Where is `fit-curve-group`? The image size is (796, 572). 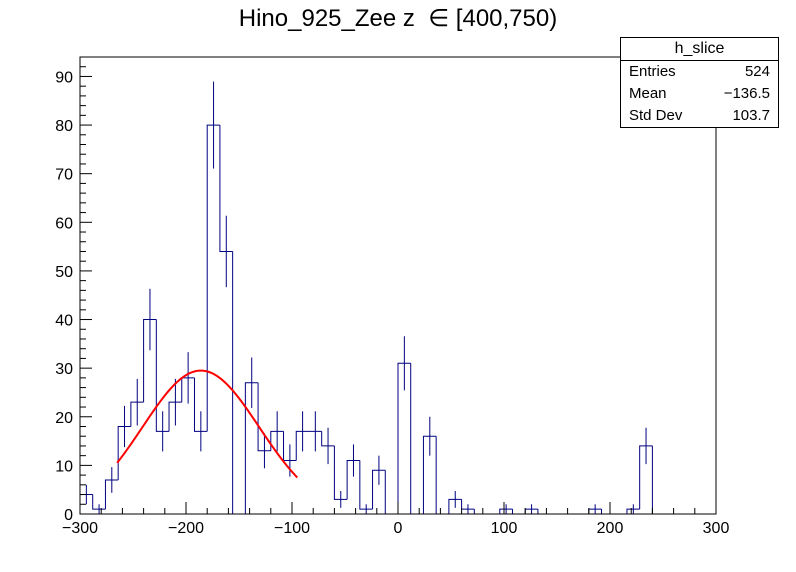
fit-curve-group is located at coordinates (207, 424).